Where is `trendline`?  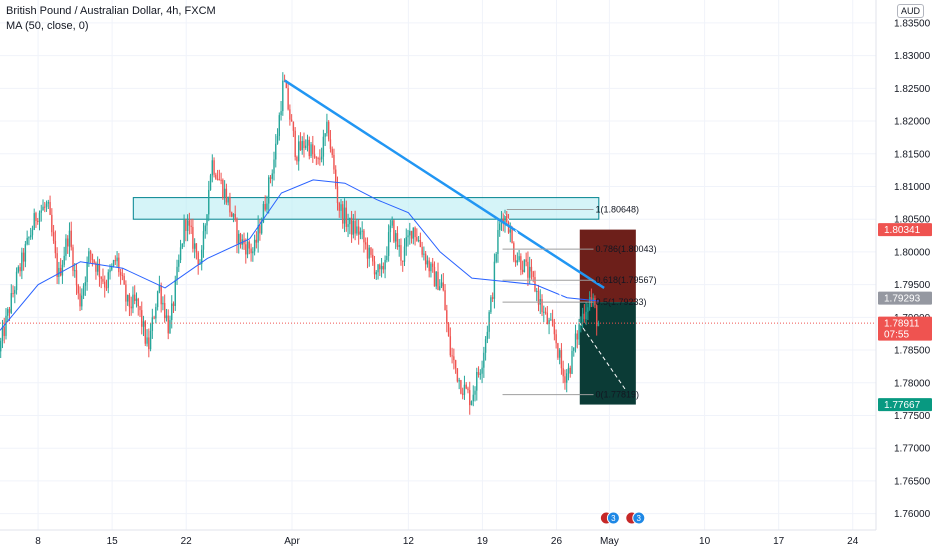 trendline is located at coordinates (444, 184).